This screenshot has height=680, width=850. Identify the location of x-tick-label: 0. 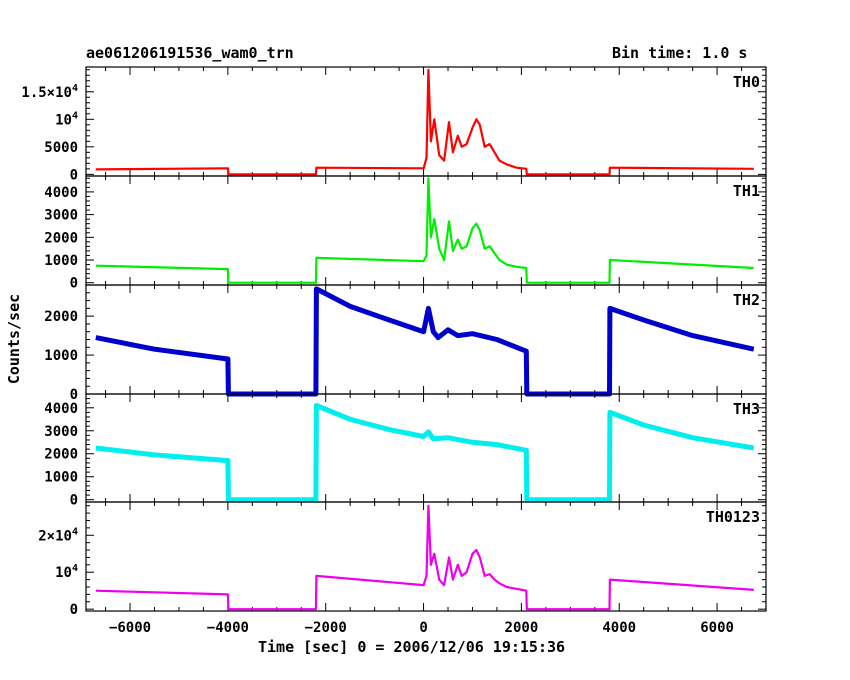
(423, 628).